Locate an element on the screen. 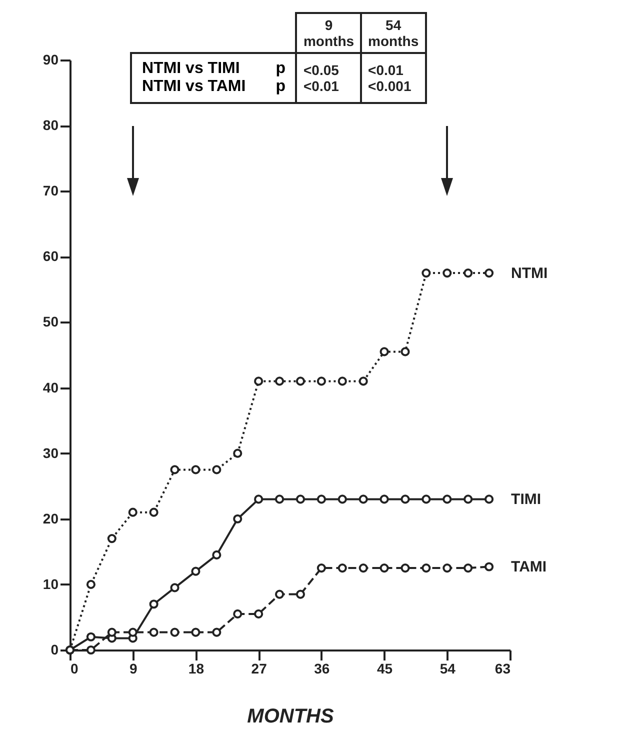 The image size is (627, 738). x-tick-label: 9 is located at coordinates (133, 668).